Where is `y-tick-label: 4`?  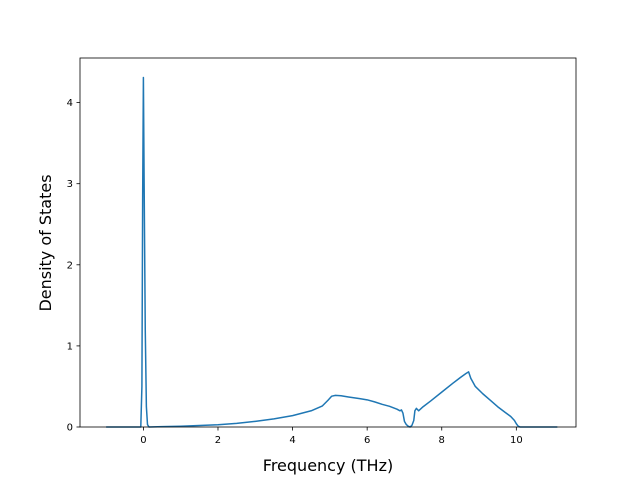
y-tick-label: 4 is located at coordinates (70, 103).